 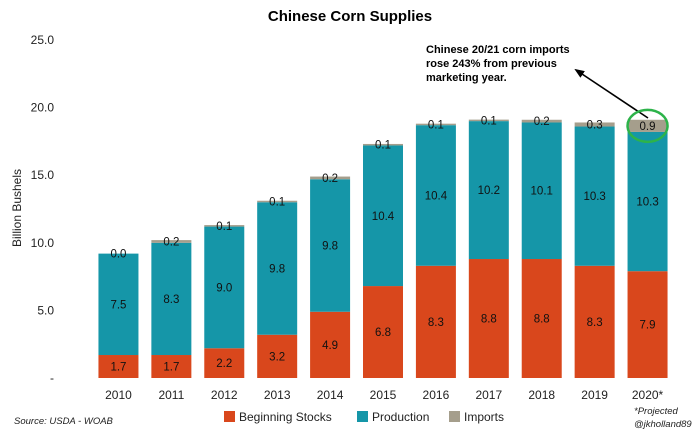 What do you see at coordinates (64, 421) in the screenshot?
I see `source-note: Source: USDA - WOAB` at bounding box center [64, 421].